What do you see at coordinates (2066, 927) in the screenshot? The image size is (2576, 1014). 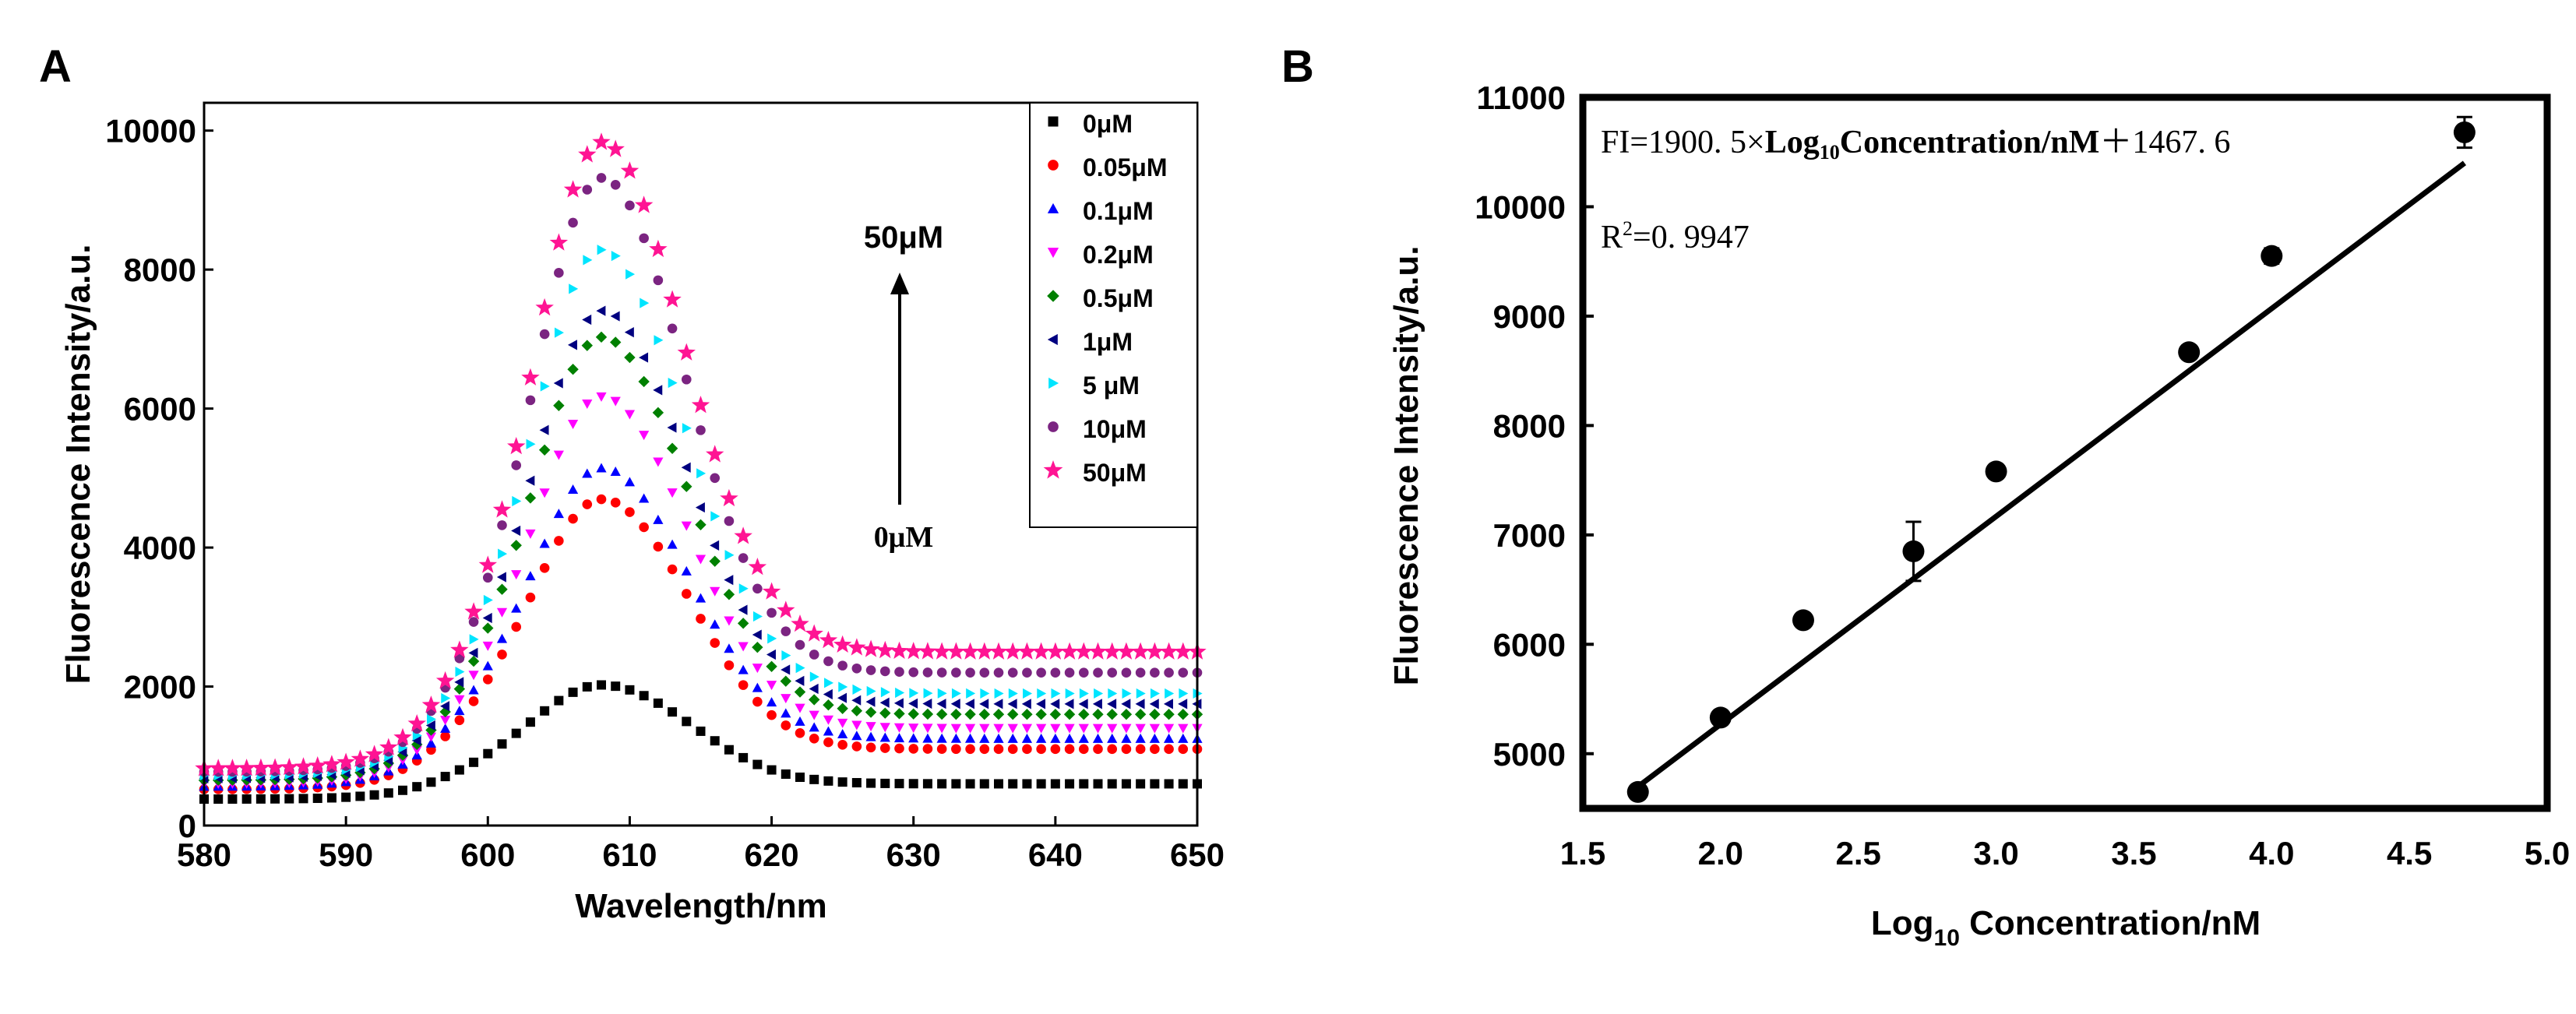 I see `chart-b-xlabel: Log10 Concentration/nM` at bounding box center [2066, 927].